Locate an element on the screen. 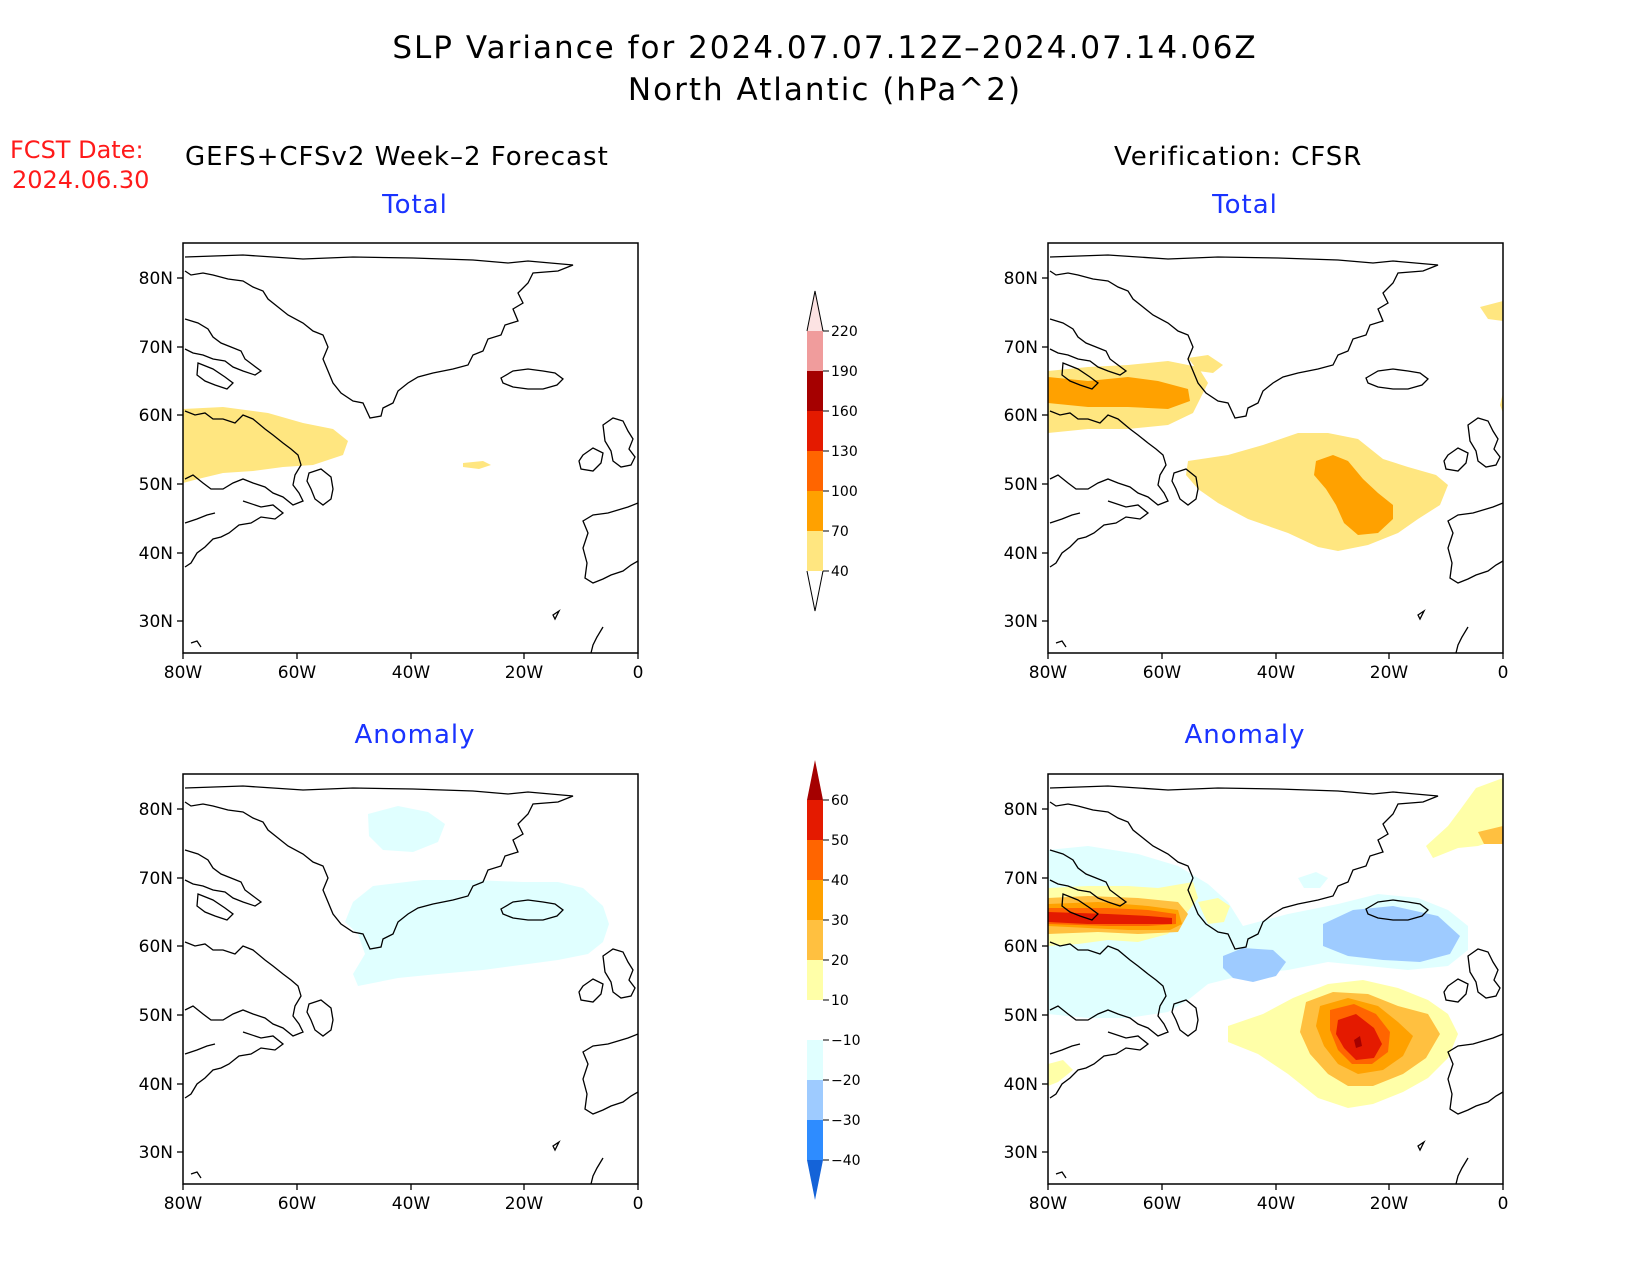 The height and width of the screenshot is (1275, 1650). forecast-total-panel is located at coordinates (410, 448).